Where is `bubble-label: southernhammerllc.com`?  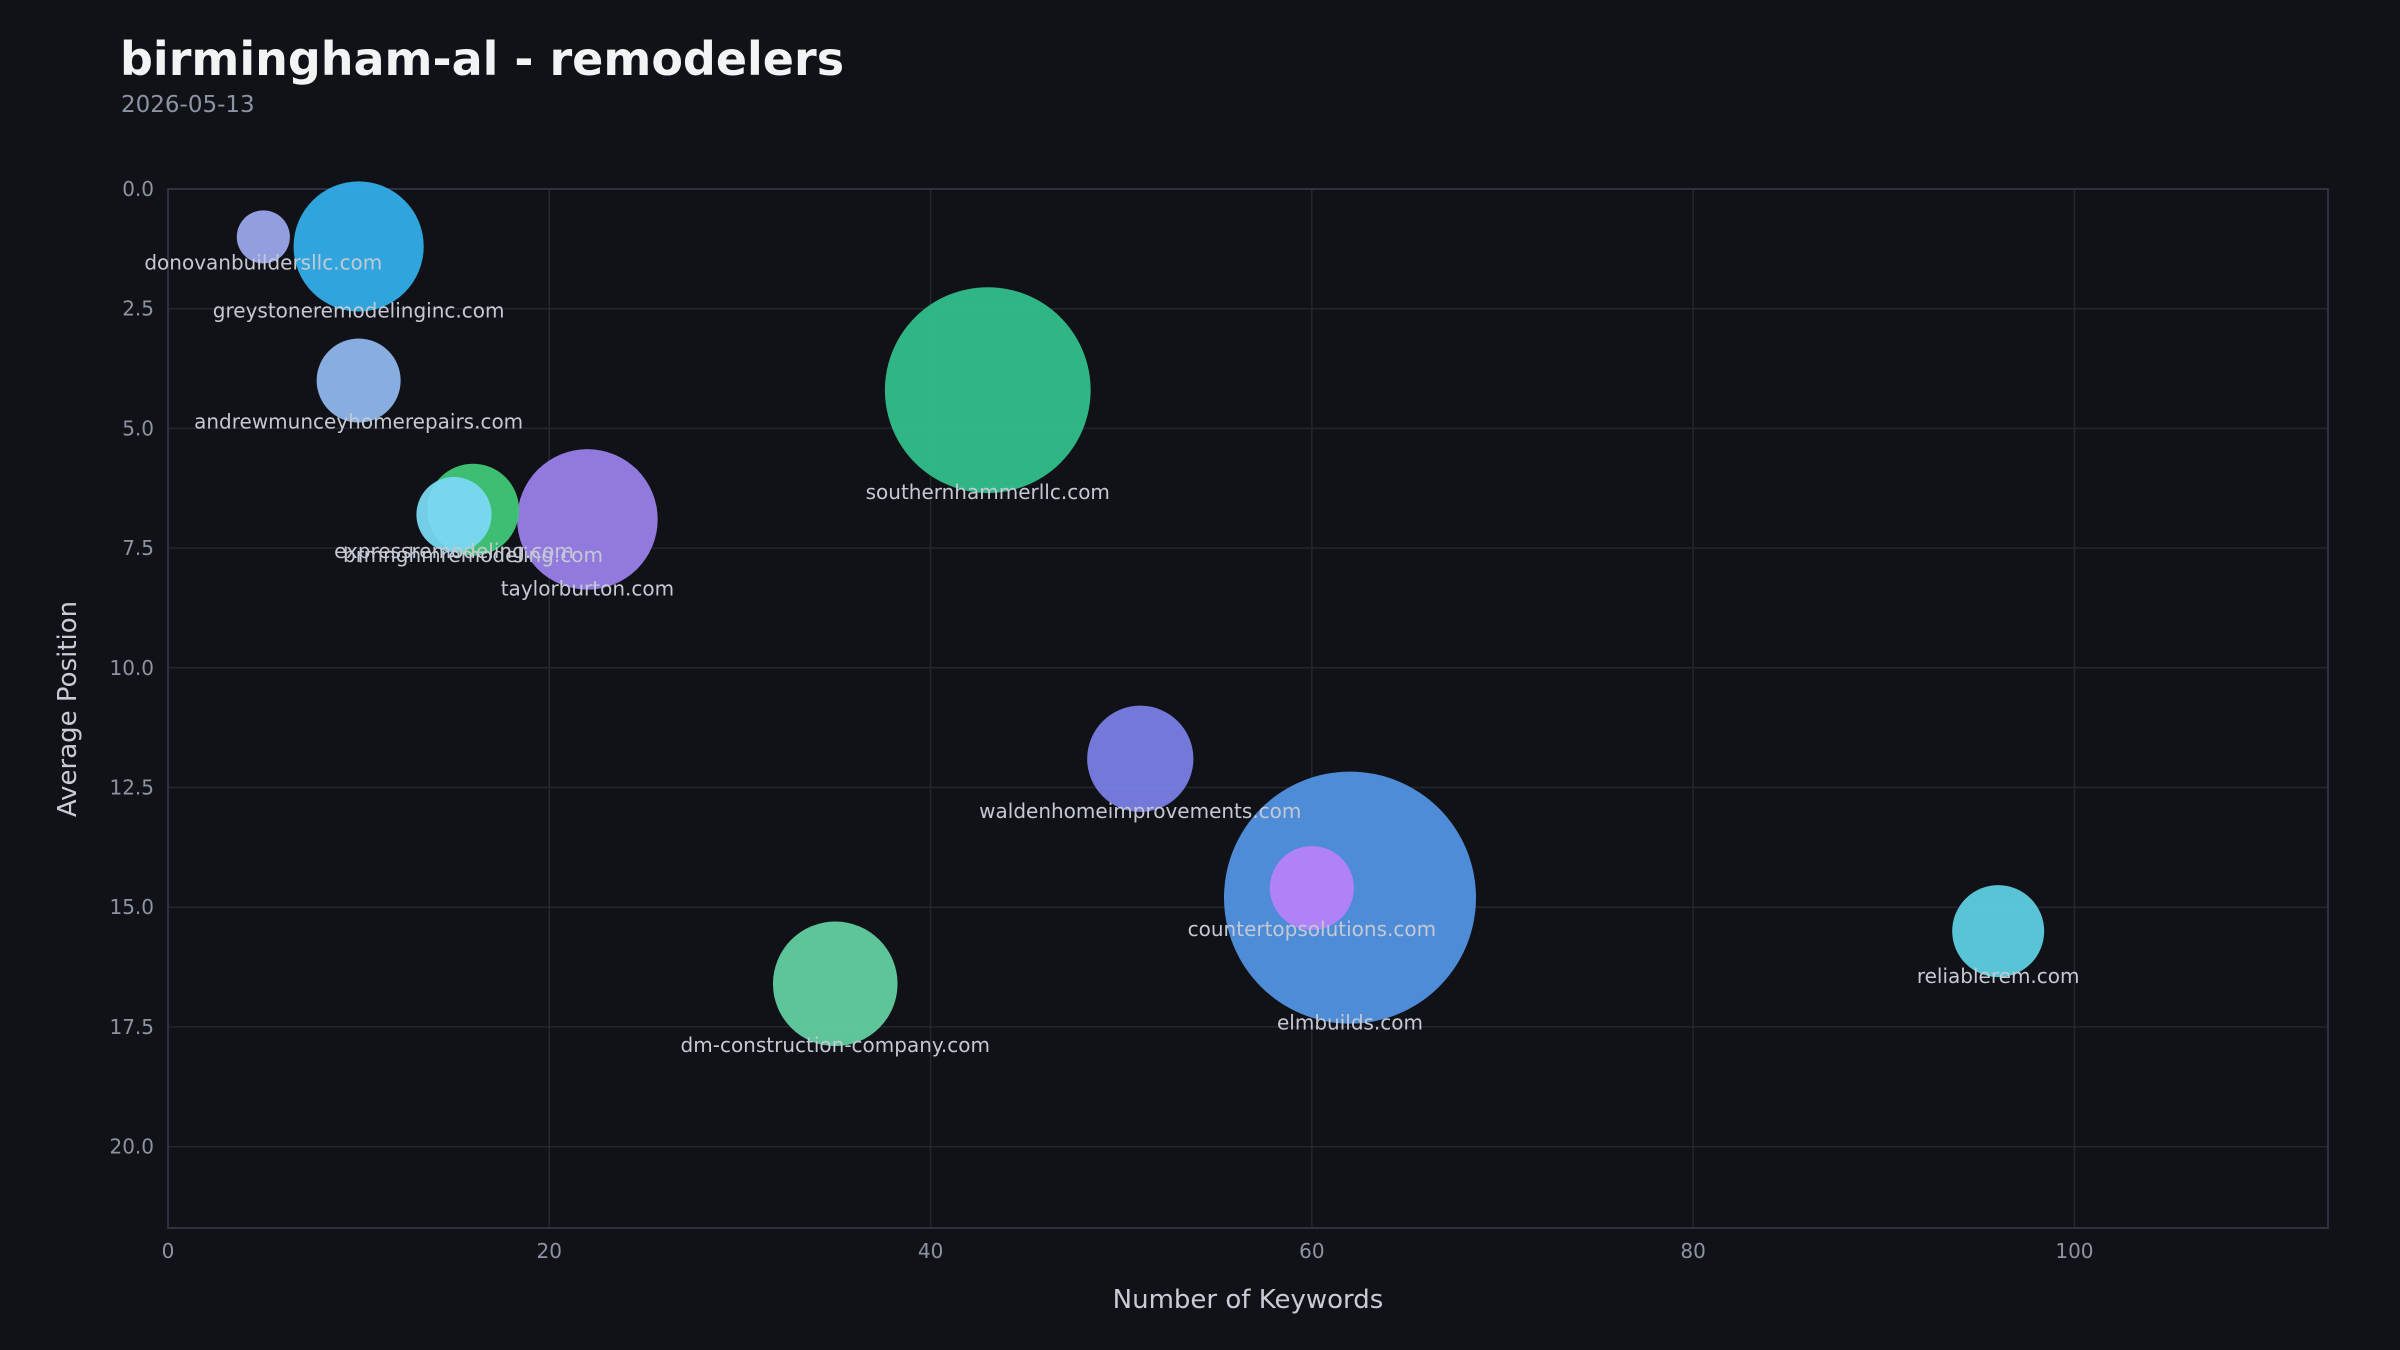 bubble-label: southernhammerllc.com is located at coordinates (988, 492).